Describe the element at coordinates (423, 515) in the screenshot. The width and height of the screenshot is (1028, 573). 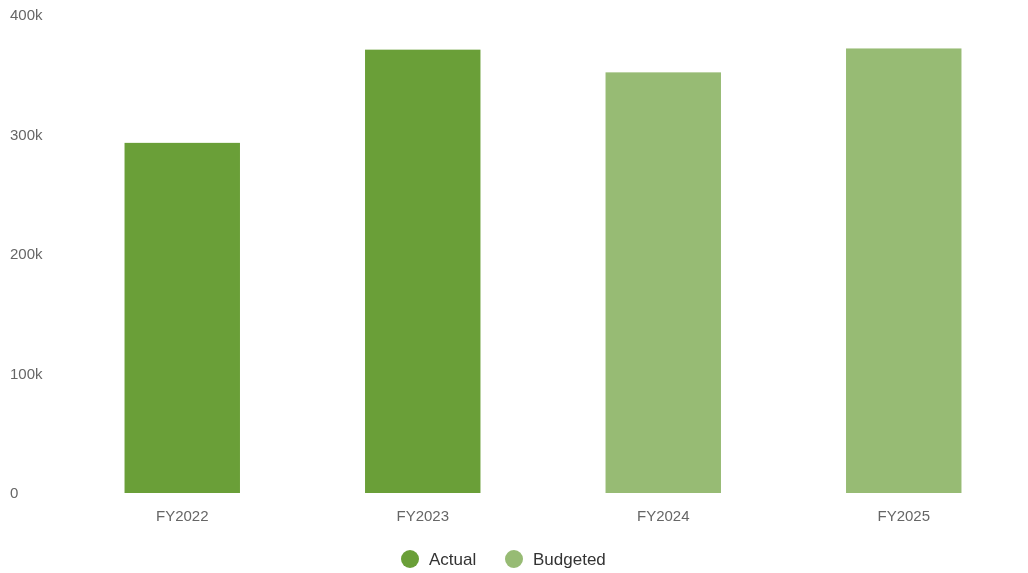
I see `x-tick-label: FY2023` at that location.